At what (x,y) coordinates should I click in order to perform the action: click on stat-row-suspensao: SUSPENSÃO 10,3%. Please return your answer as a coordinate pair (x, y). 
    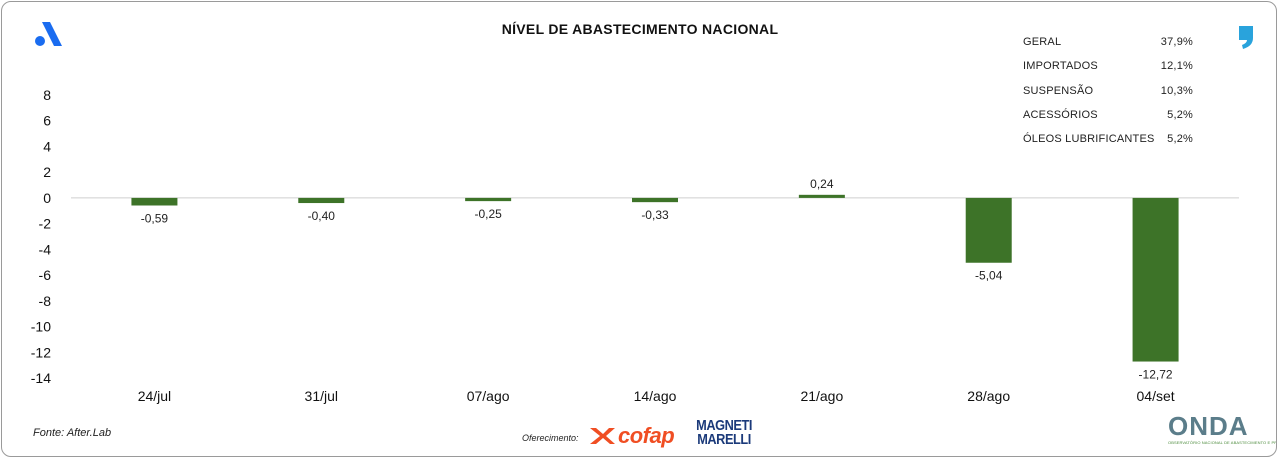
    Looking at the image, I should click on (1108, 97).